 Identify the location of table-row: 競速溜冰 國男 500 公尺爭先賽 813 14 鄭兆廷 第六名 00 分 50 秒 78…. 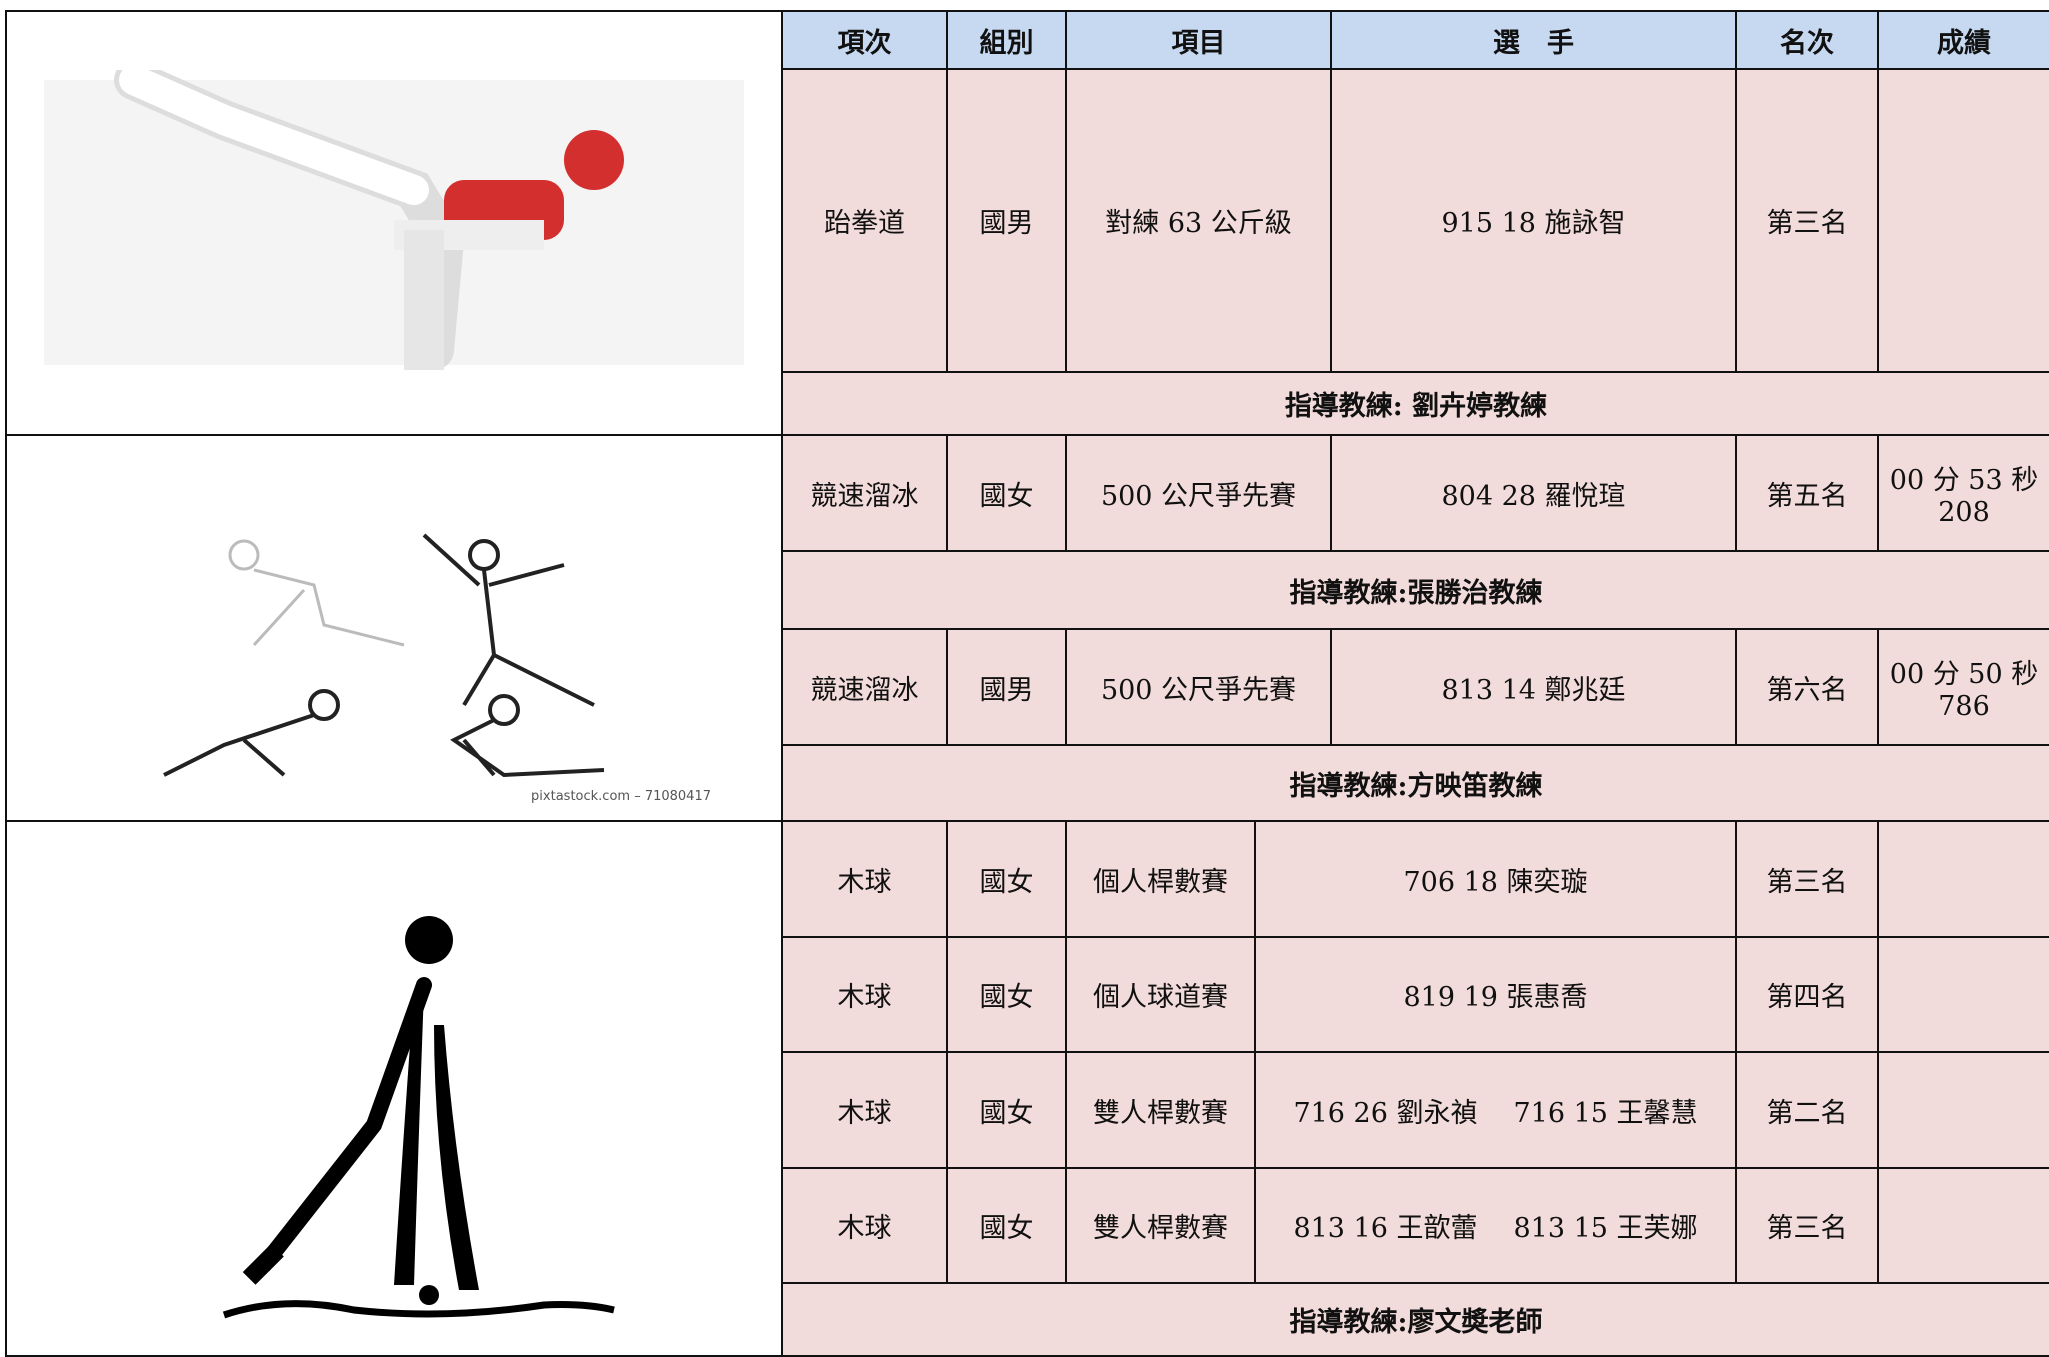
(1027, 687).